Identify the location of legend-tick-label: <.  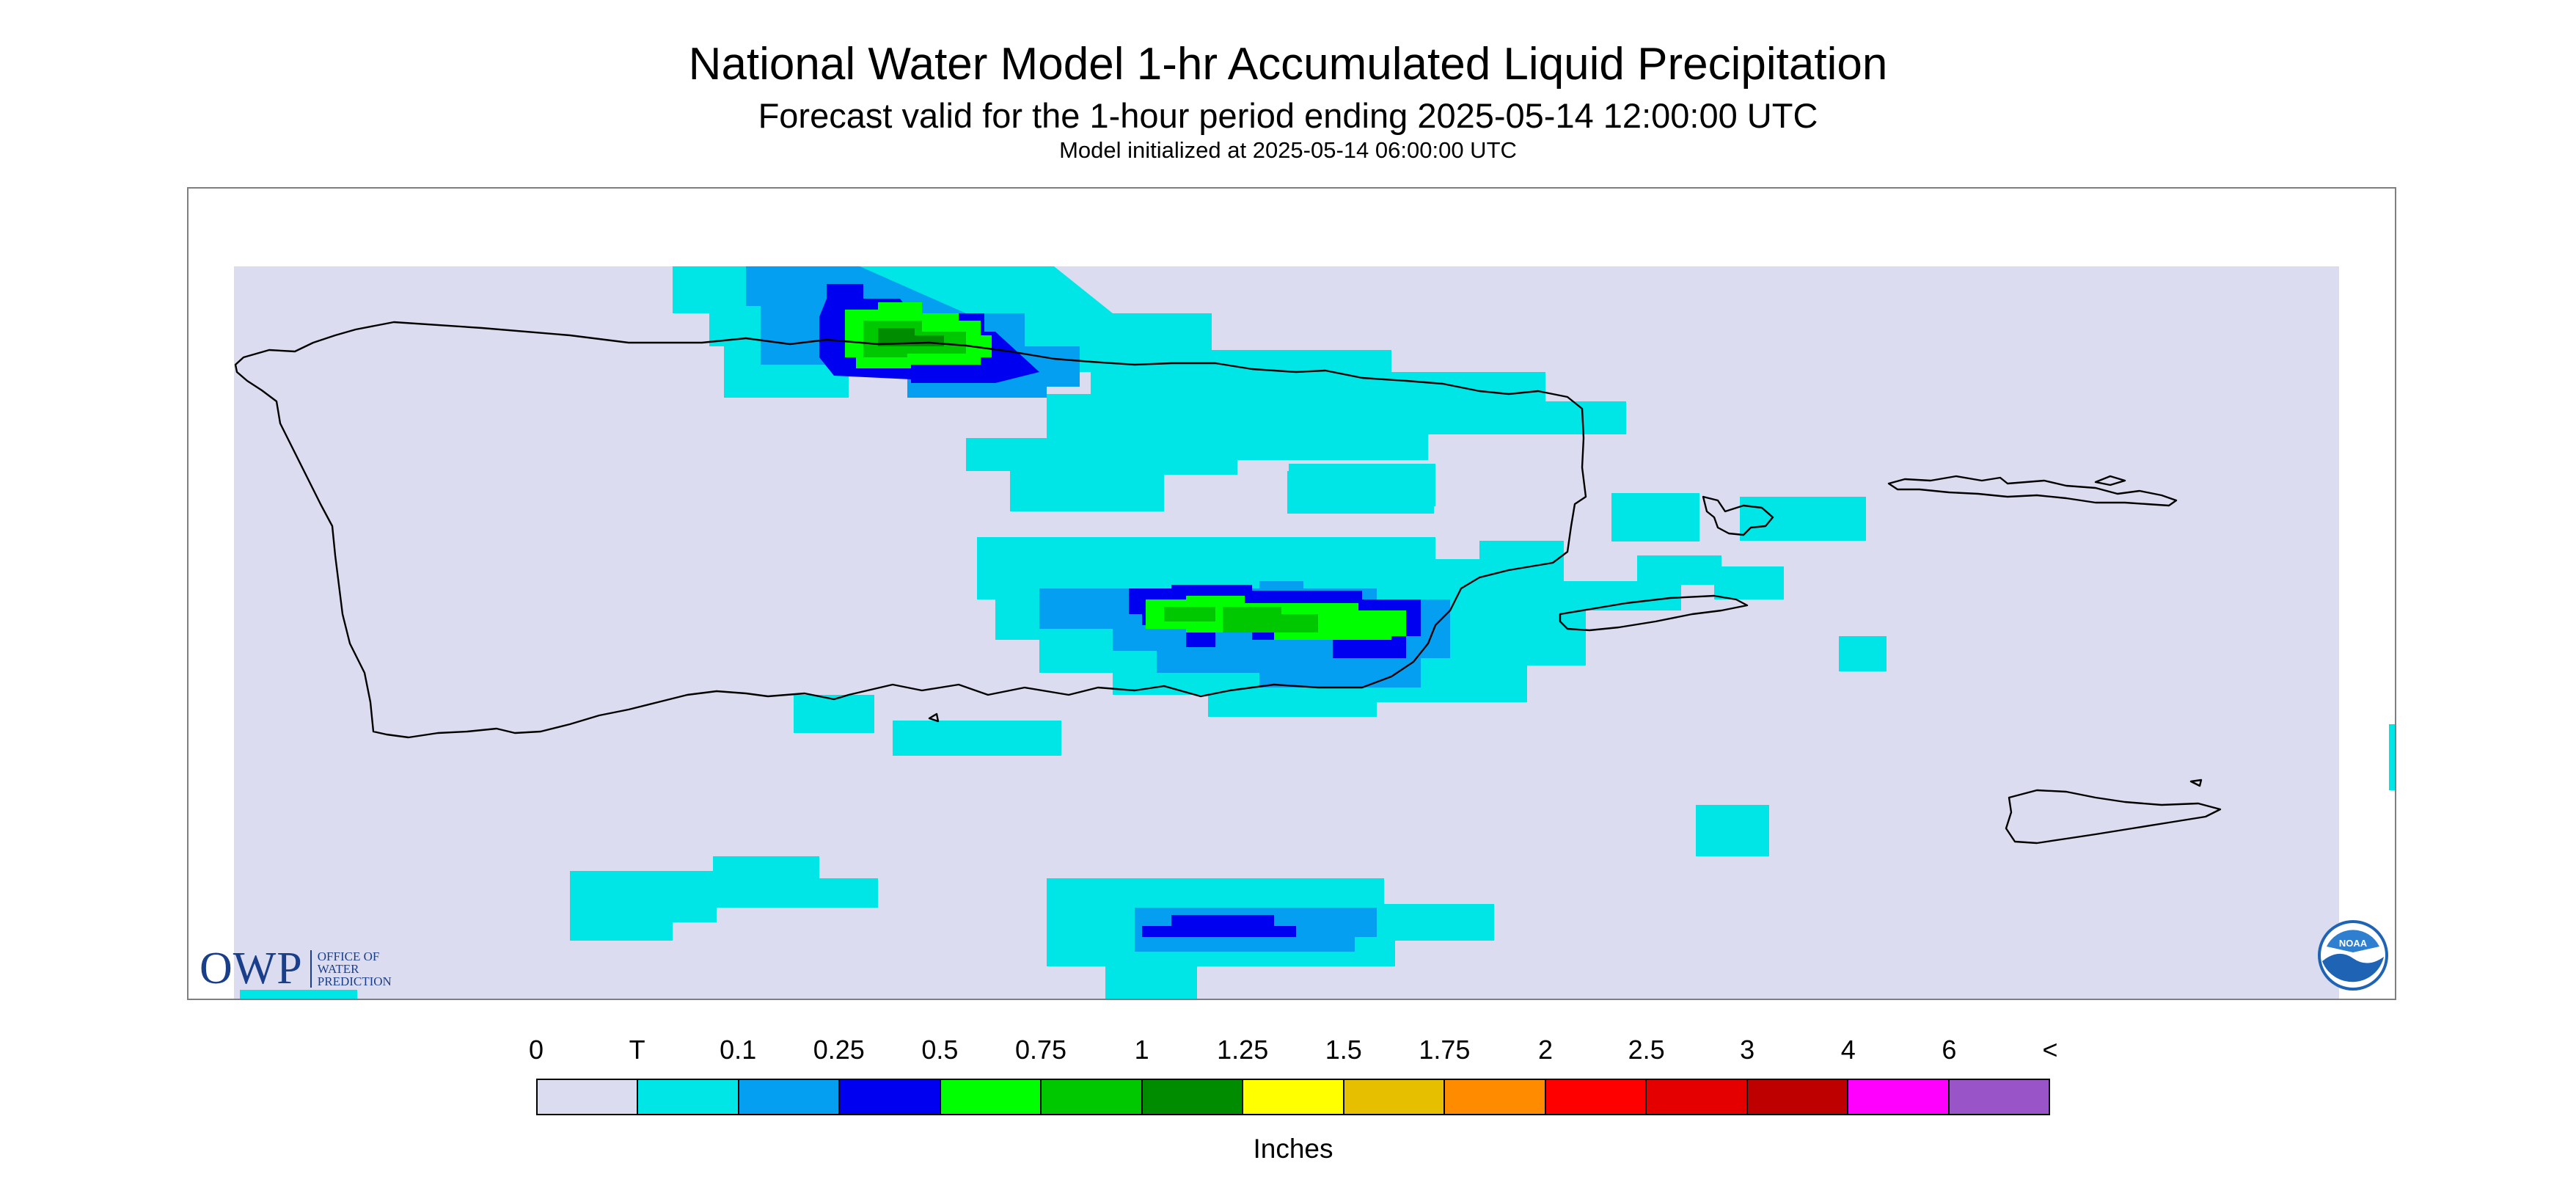
(2050, 1050).